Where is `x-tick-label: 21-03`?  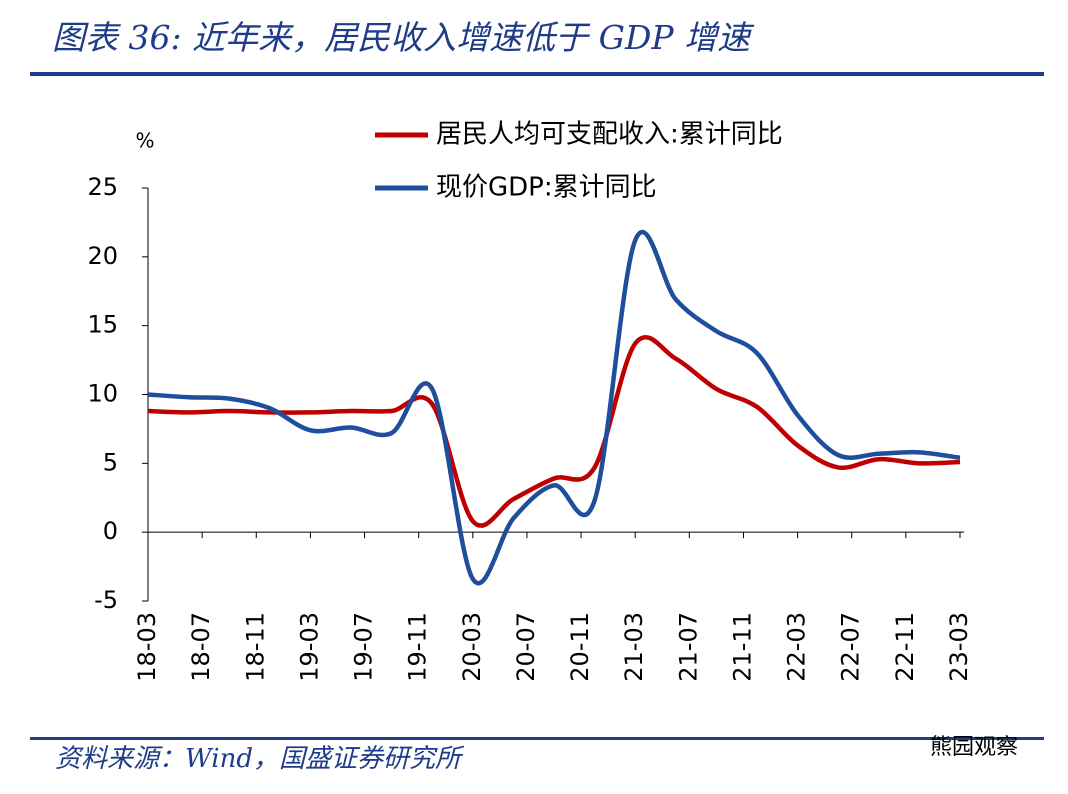
x-tick-label: 21-03 is located at coordinates (634, 647).